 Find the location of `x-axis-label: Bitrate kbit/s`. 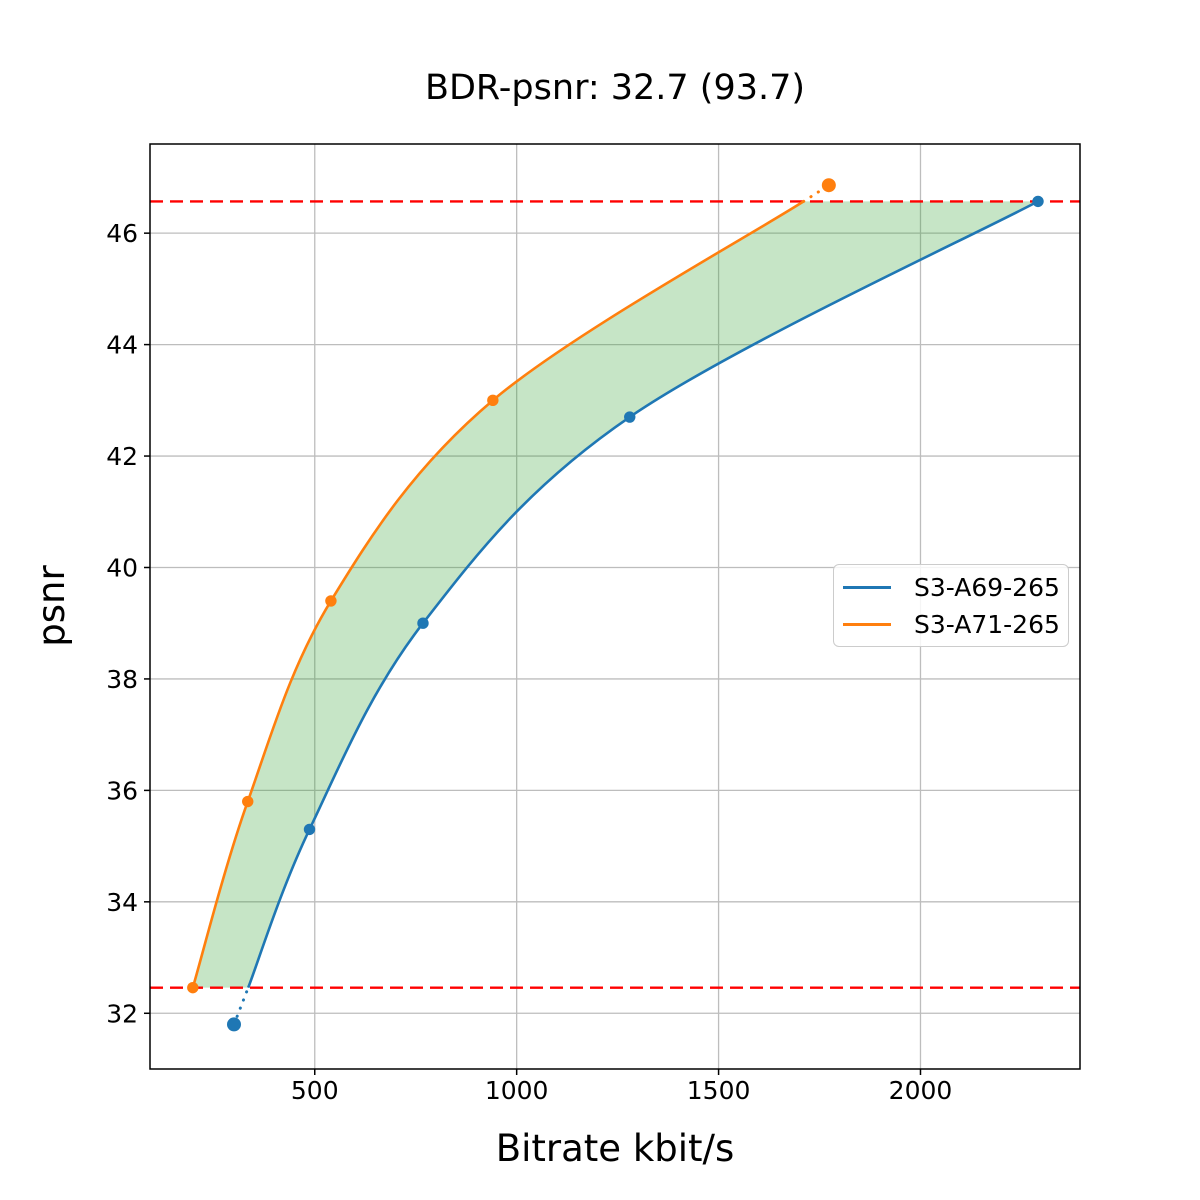

x-axis-label: Bitrate kbit/s is located at coordinates (615, 1148).